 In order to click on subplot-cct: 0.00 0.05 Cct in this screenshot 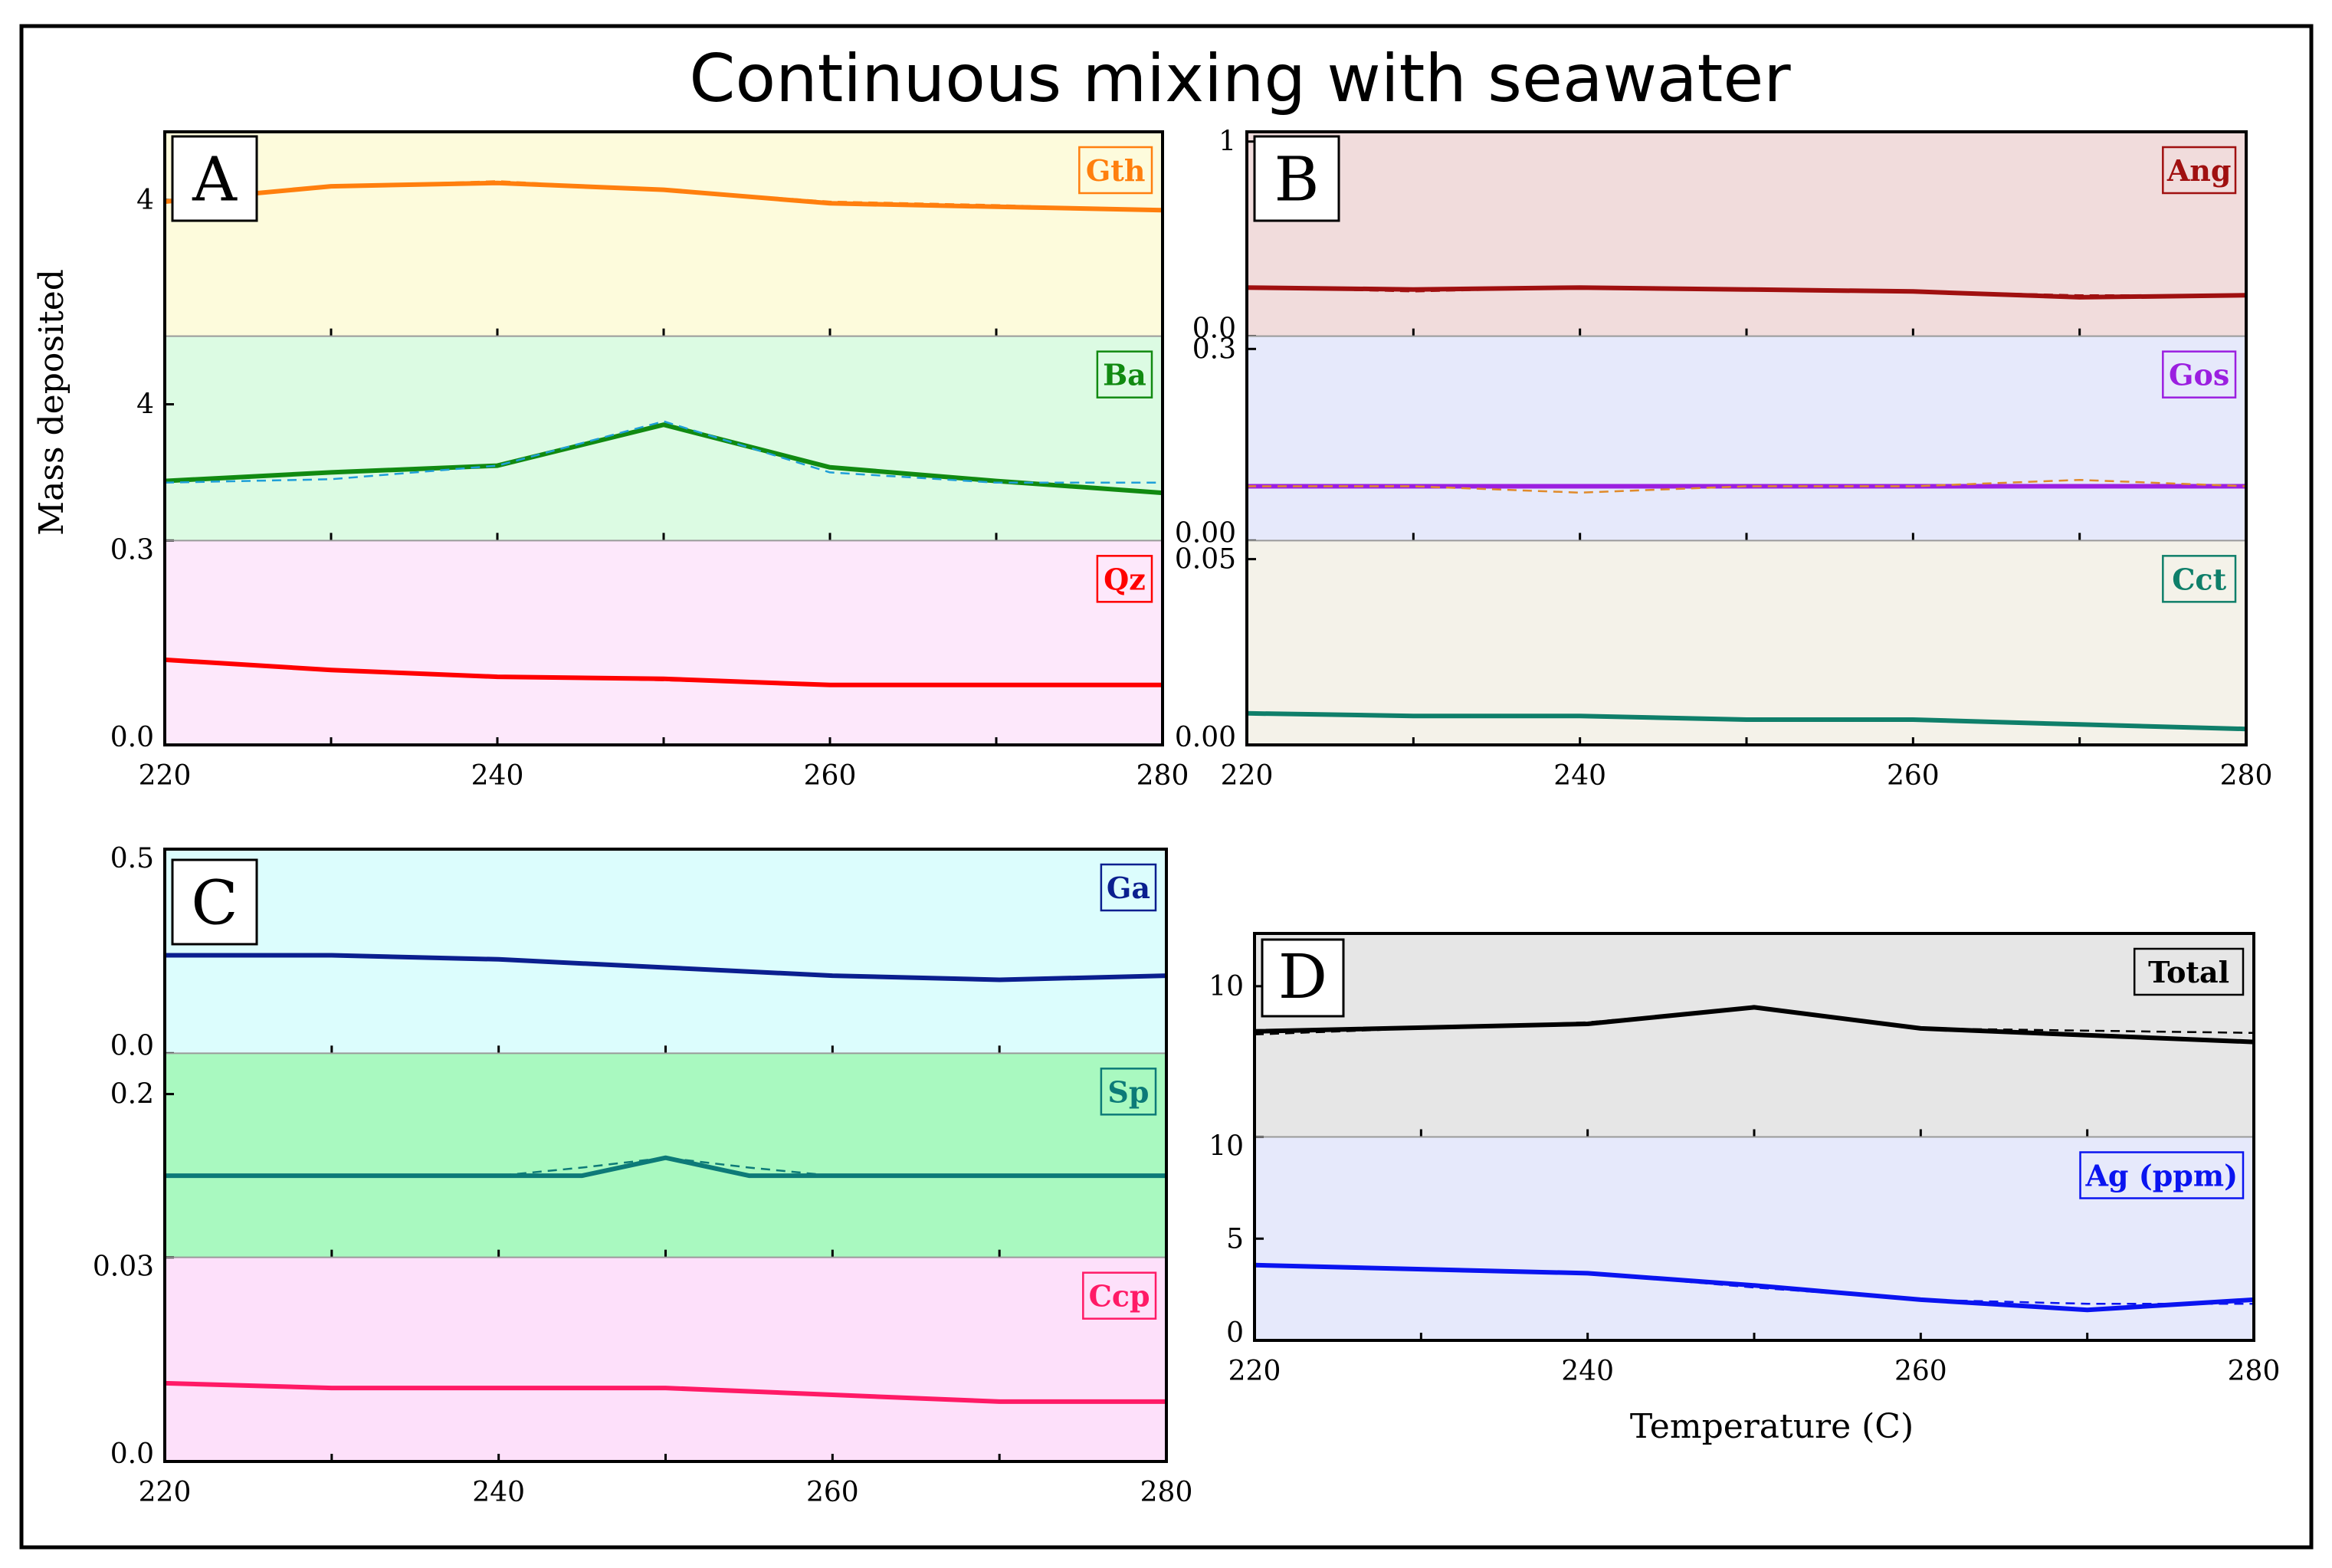, I will do `click(1711, 646)`.